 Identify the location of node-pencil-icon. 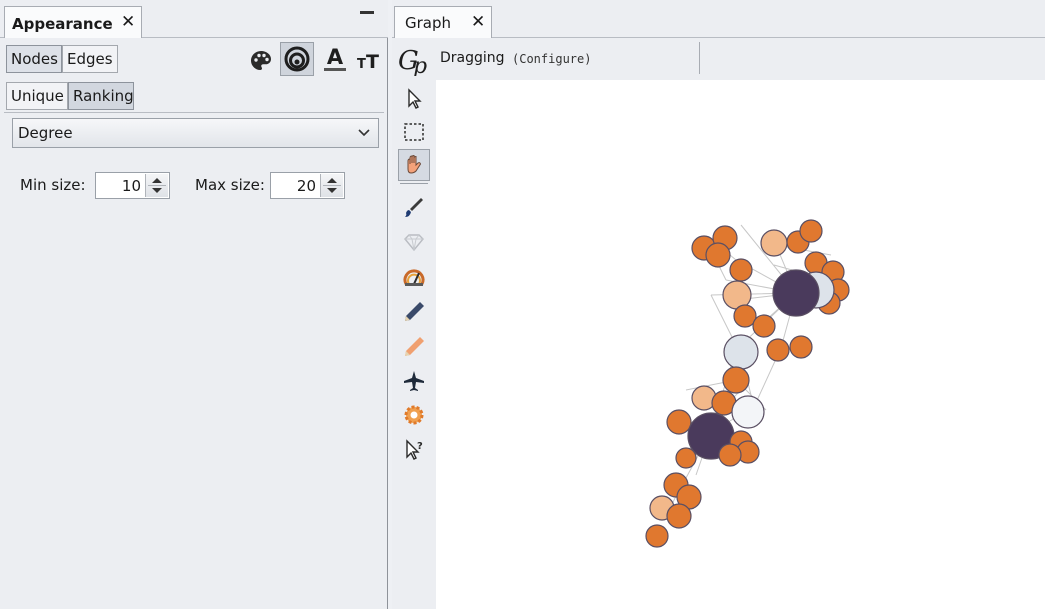
(414, 347).